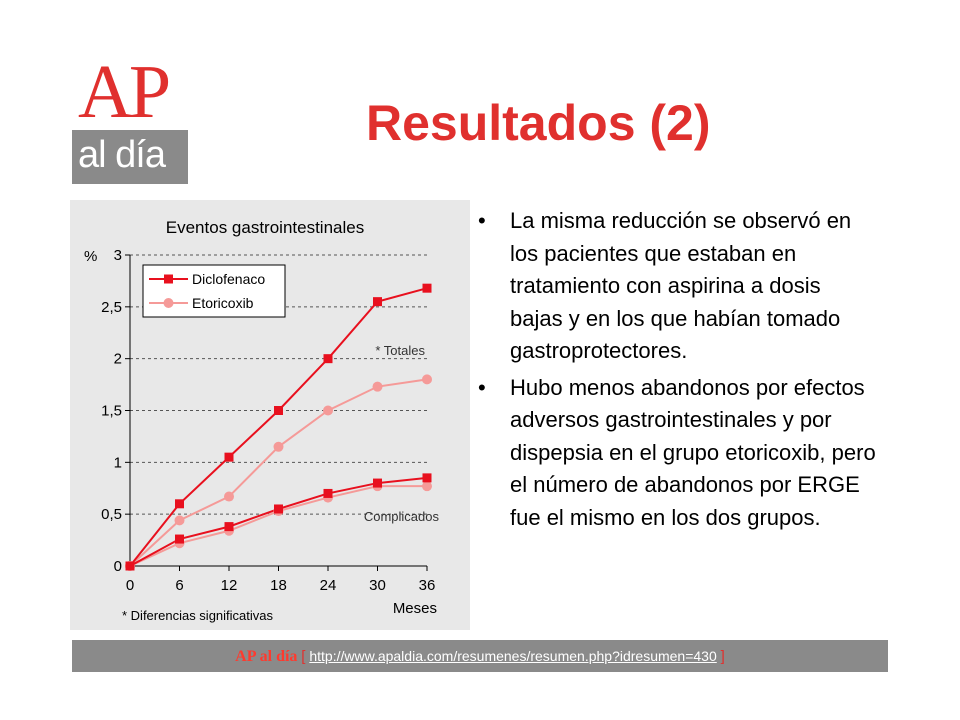  I want to click on y-axis-label: %, so click(90, 256).